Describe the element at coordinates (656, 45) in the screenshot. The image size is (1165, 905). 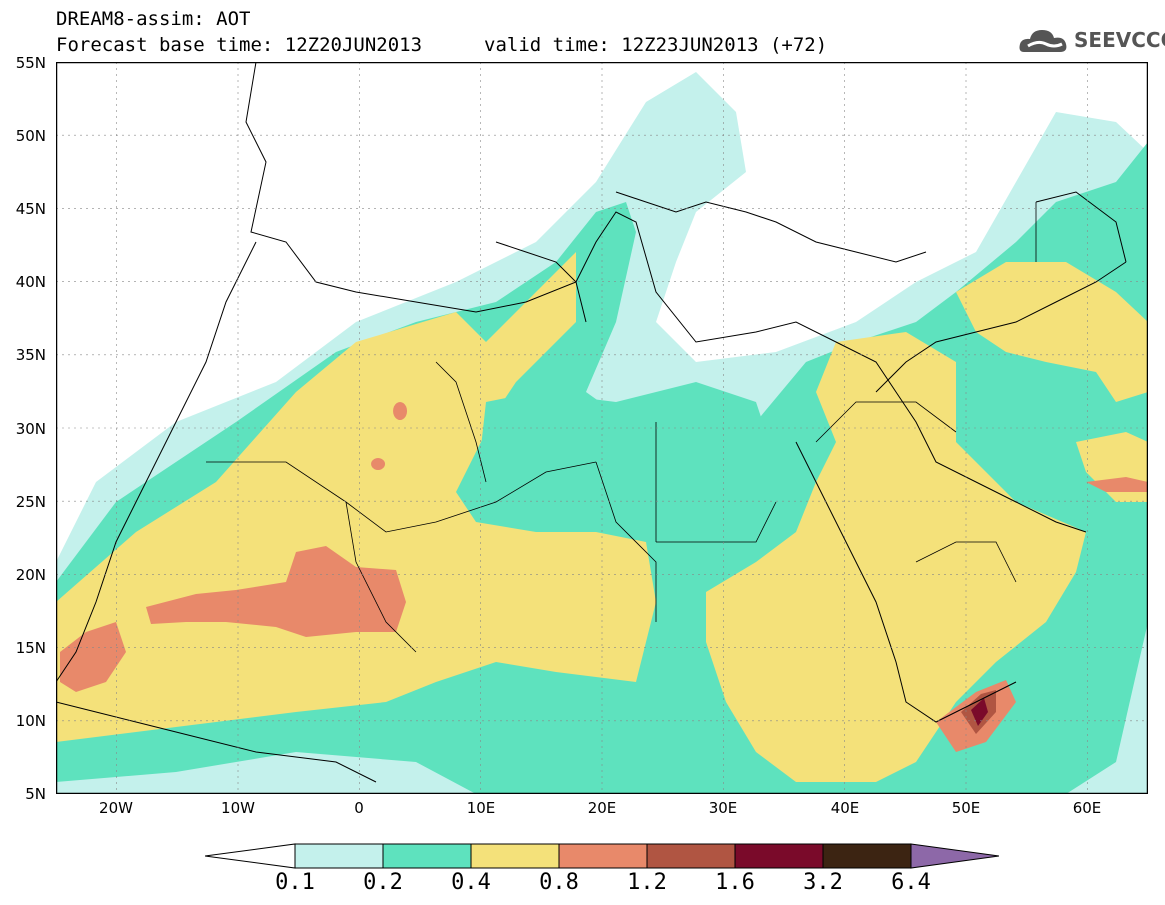
I see `title-line-3: valid time: 12Z23JUN2013 (+72)` at that location.